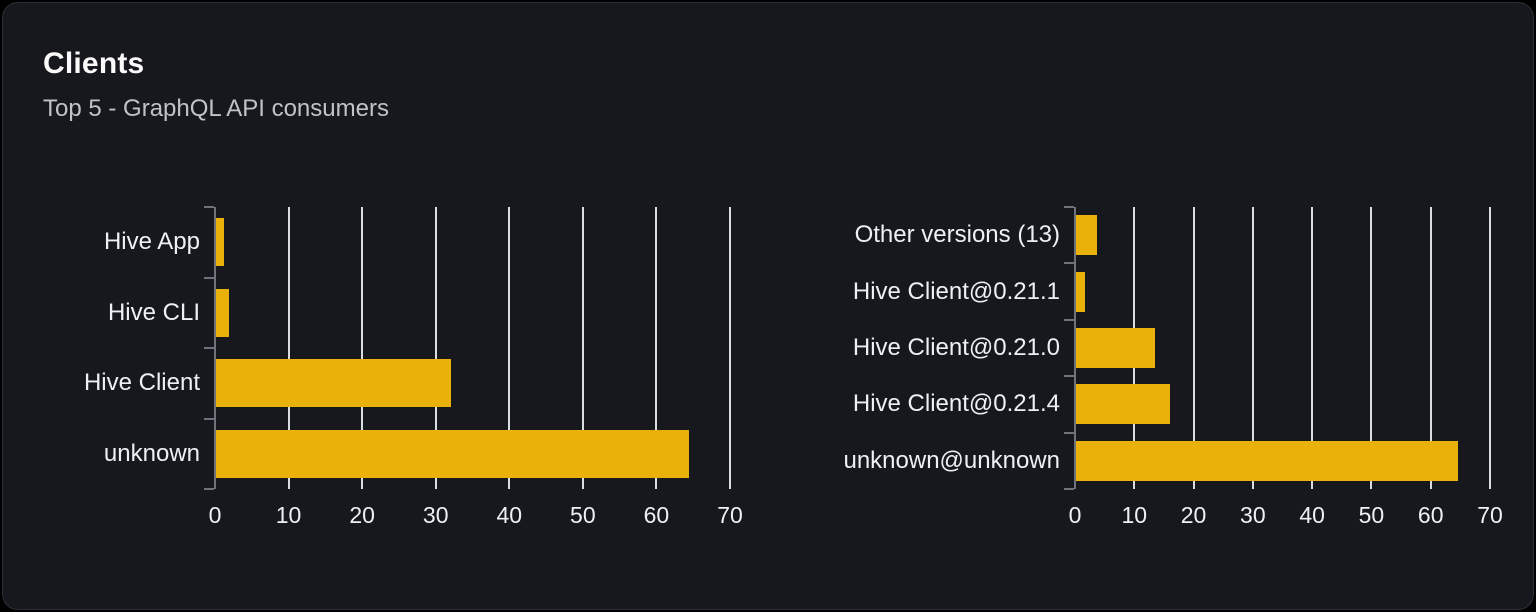  What do you see at coordinates (153, 312) in the screenshot?
I see `category-label: Hive CLI` at bounding box center [153, 312].